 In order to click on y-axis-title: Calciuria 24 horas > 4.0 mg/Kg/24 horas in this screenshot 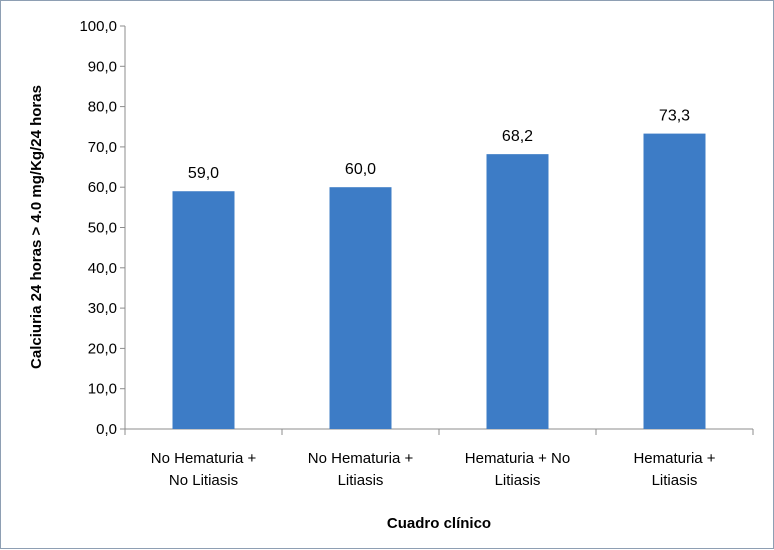, I will do `click(36, 227)`.